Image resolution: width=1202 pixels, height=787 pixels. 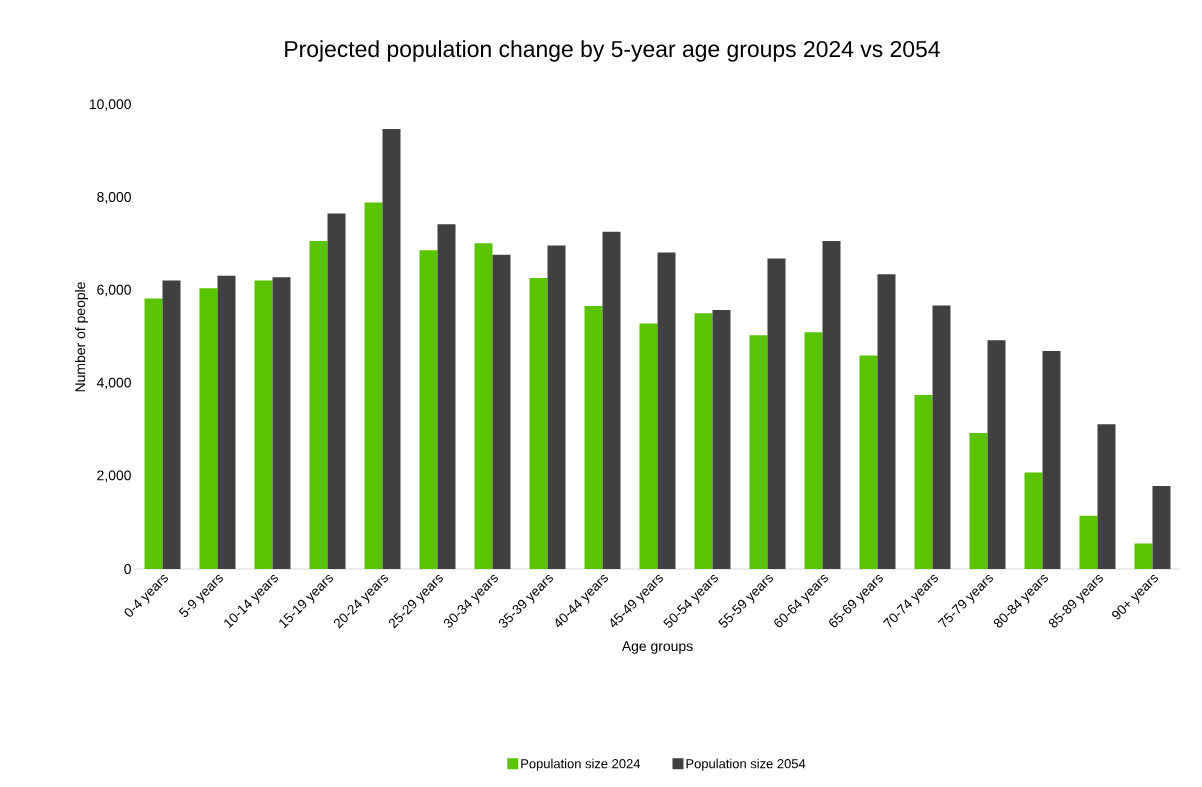 What do you see at coordinates (113, 383) in the screenshot?
I see `y-tick-label: 4,000` at bounding box center [113, 383].